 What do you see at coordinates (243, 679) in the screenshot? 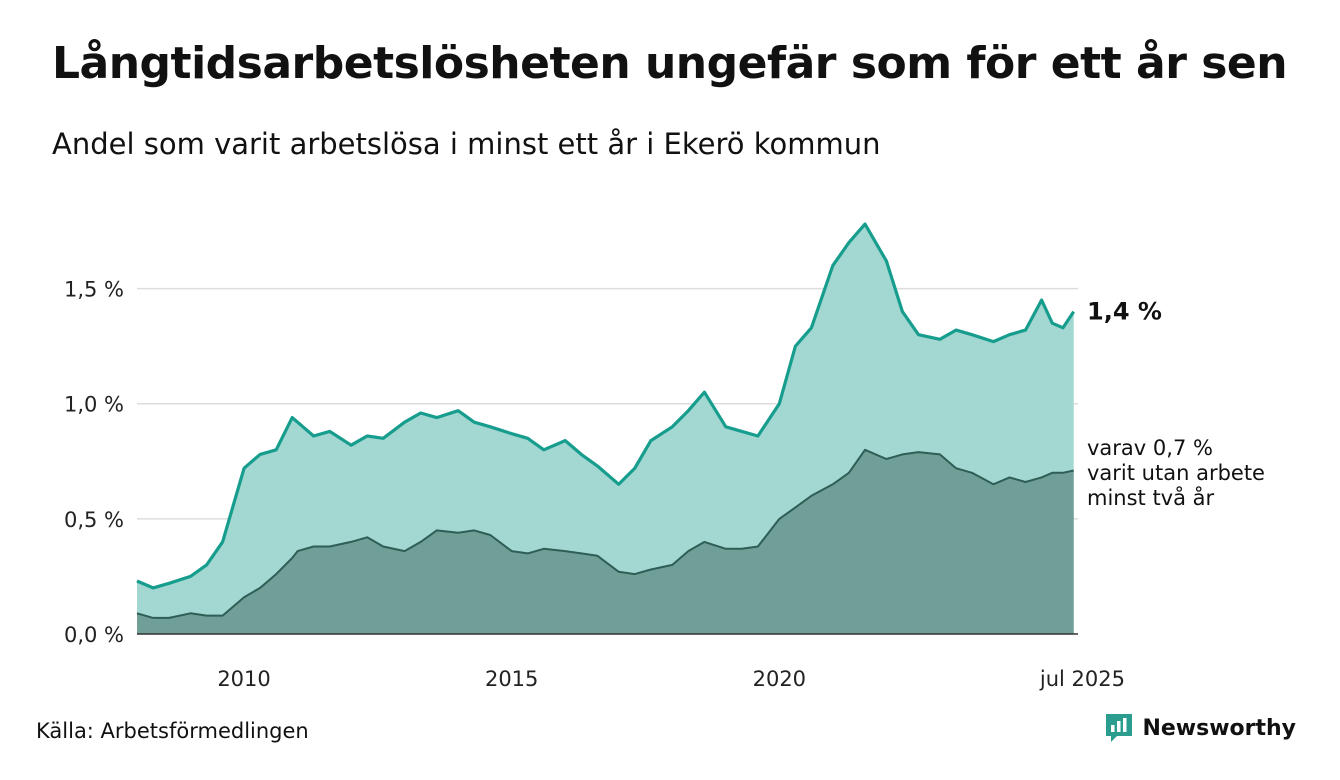
I see `x-tick-label: 2010` at bounding box center [243, 679].